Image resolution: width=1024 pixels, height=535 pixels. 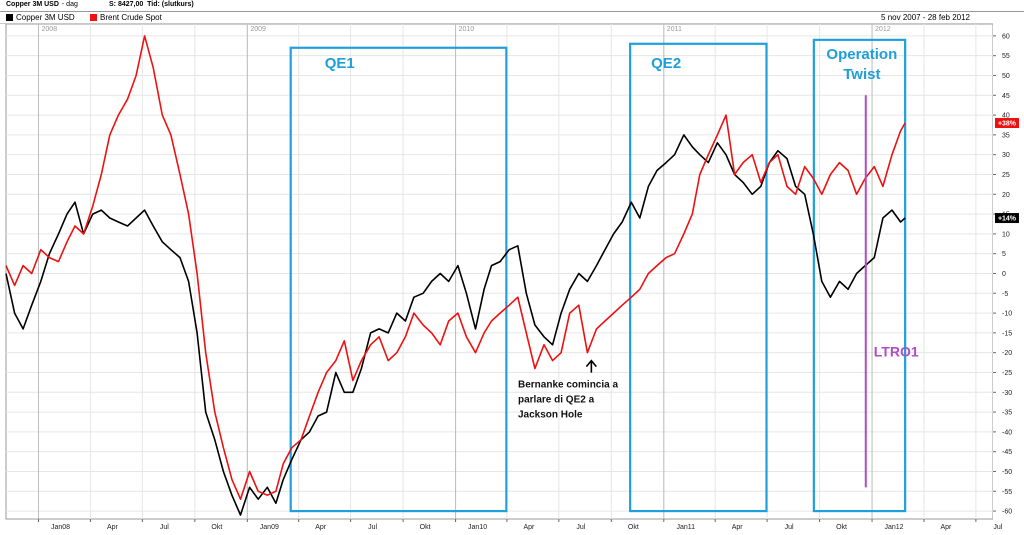 What do you see at coordinates (1007, 512) in the screenshot?
I see `y-tick-label: -60` at bounding box center [1007, 512].